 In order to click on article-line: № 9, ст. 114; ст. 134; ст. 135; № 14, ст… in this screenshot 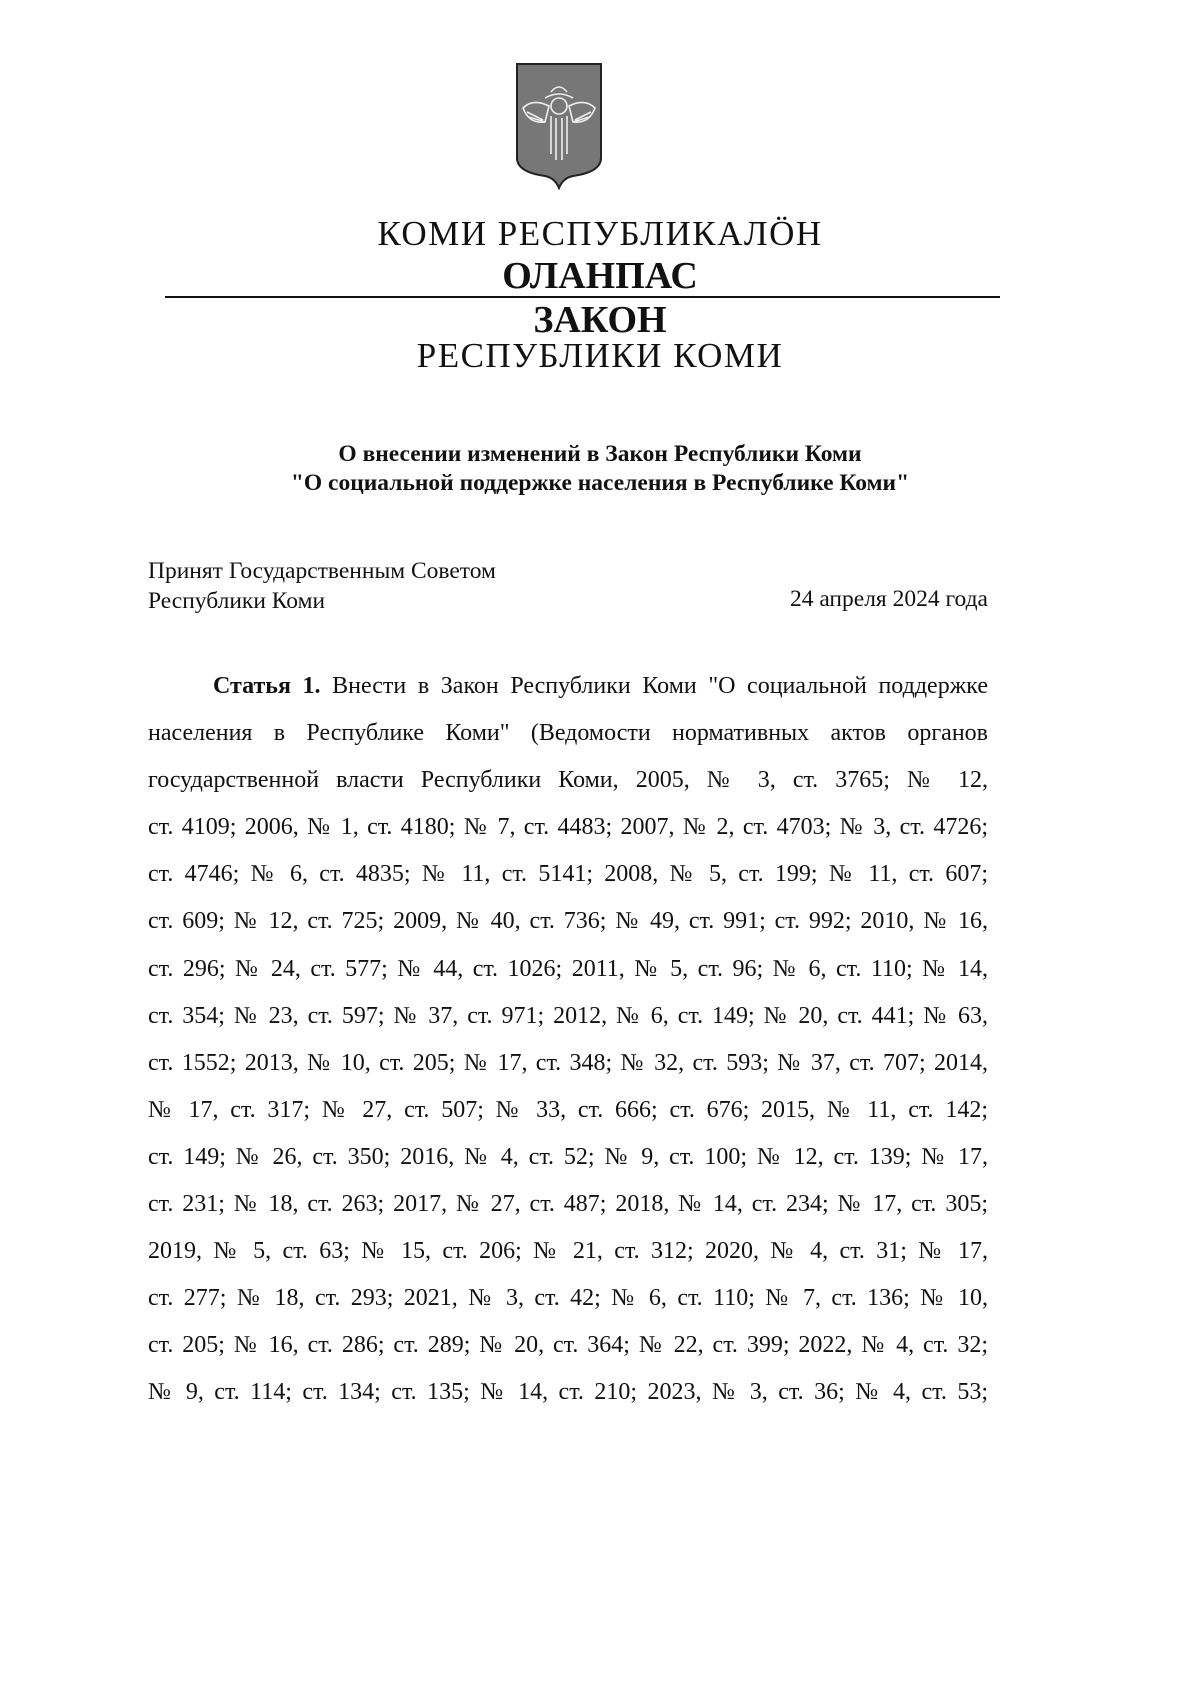, I will do `click(568, 1399)`.